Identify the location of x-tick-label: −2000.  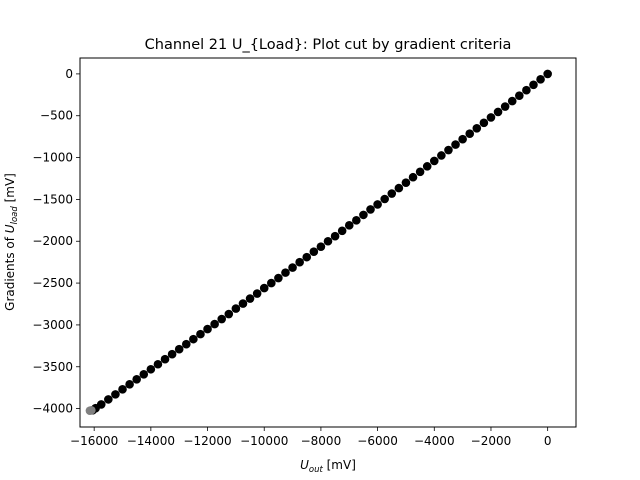
(491, 441).